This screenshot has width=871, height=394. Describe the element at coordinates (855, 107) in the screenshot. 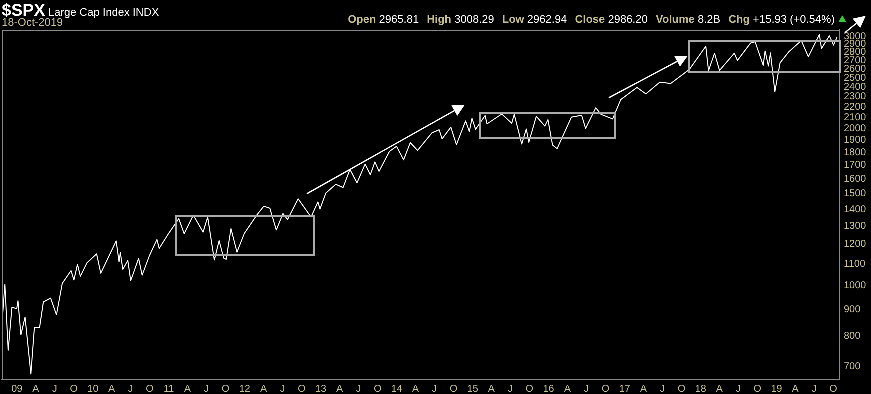

I see `y-tick-label: 2200` at that location.